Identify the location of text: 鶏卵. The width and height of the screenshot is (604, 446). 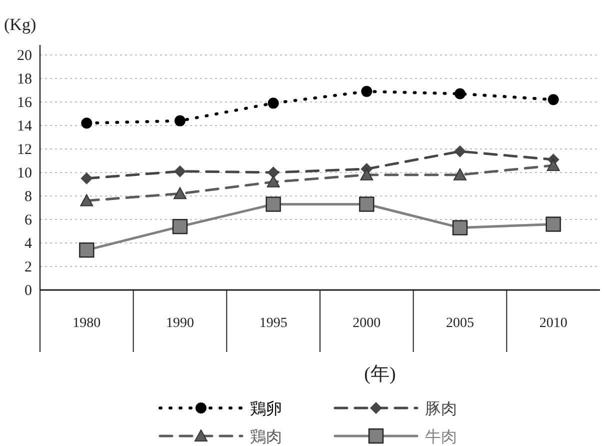
(266, 409).